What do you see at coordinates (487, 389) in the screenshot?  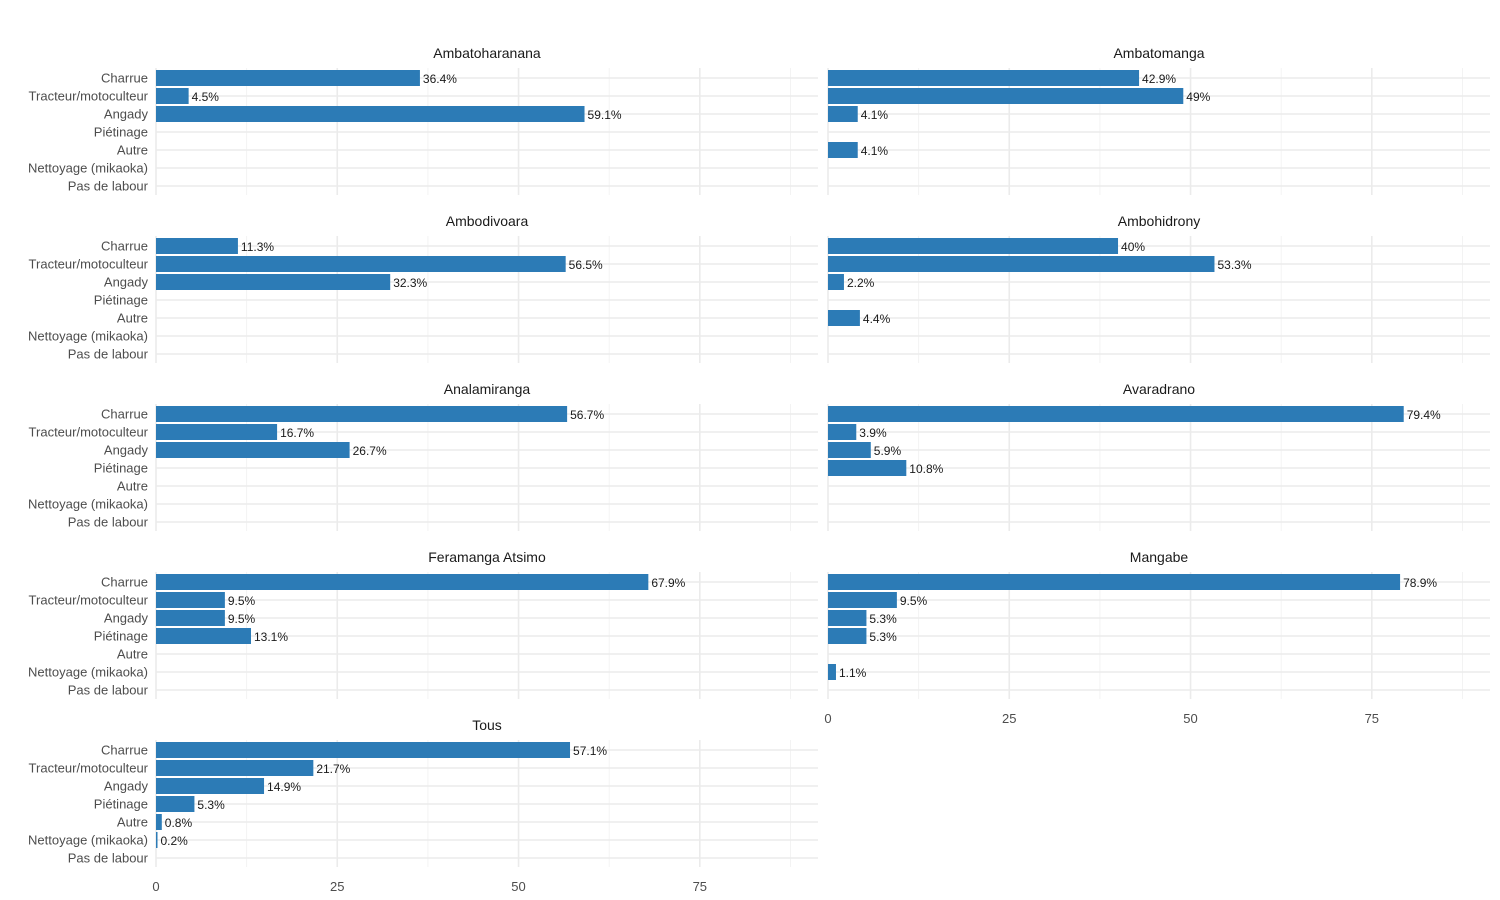 I see `panel-title: Analamiranga` at bounding box center [487, 389].